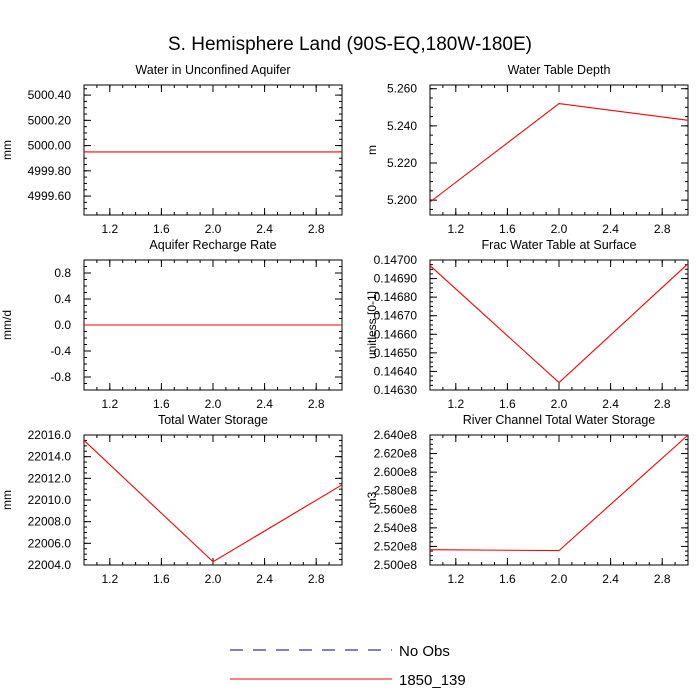  What do you see at coordinates (350, 44) in the screenshot?
I see `main-title: S. Hemisphere Land (90S-EQ,180W-180E)` at bounding box center [350, 44].